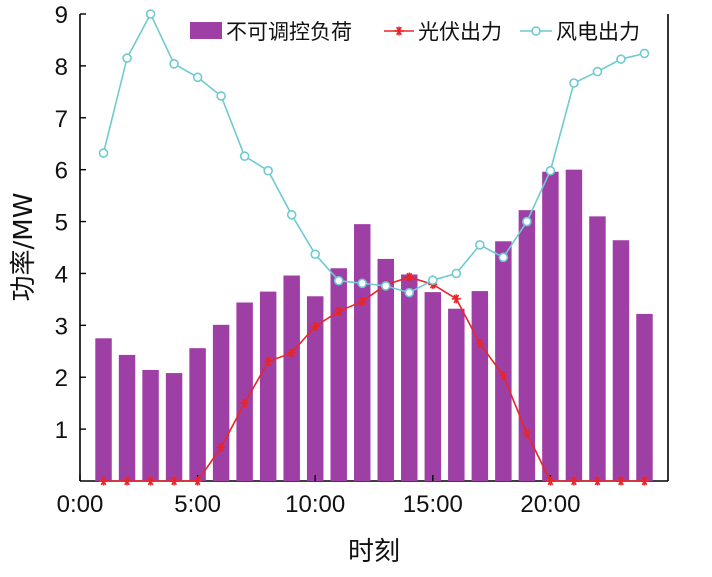 The height and width of the screenshot is (577, 712). What do you see at coordinates (550, 504) in the screenshot?
I see `x-tick-label: 20:00` at bounding box center [550, 504].